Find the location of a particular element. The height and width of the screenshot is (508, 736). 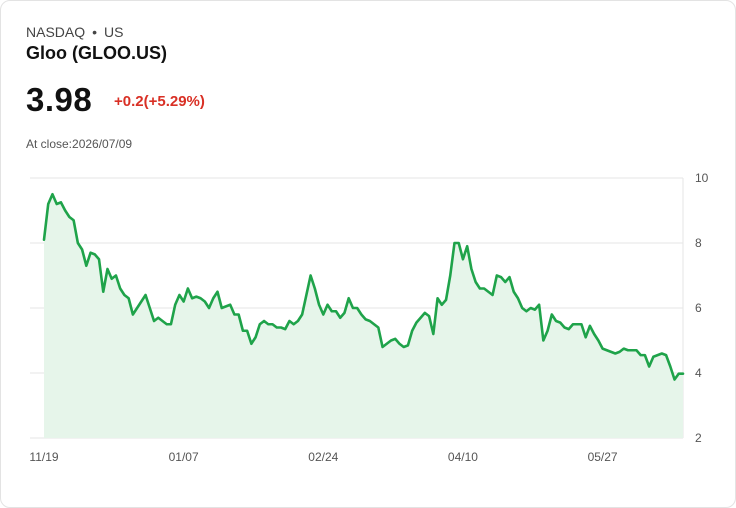

close-date: 2026/07/09 is located at coordinates (102, 144).